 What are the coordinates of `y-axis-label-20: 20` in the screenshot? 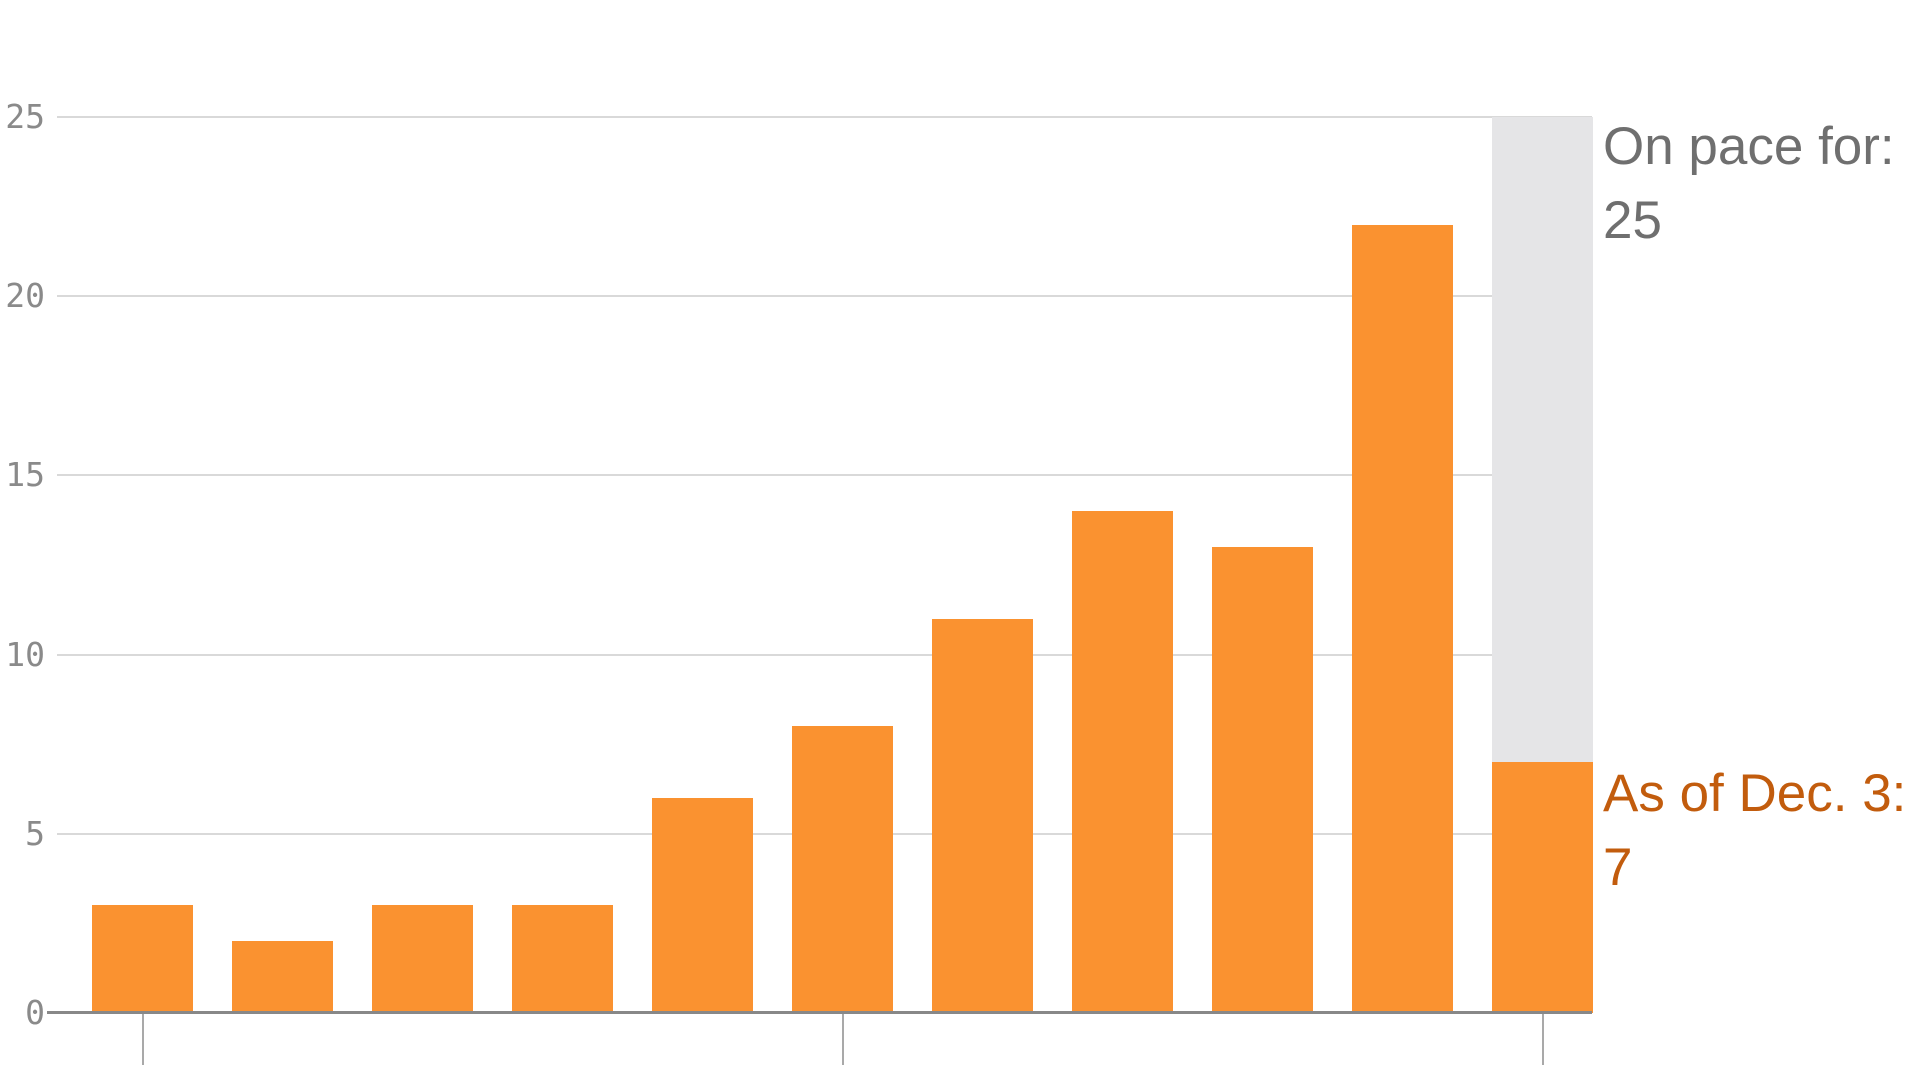 It's located at (25, 296).